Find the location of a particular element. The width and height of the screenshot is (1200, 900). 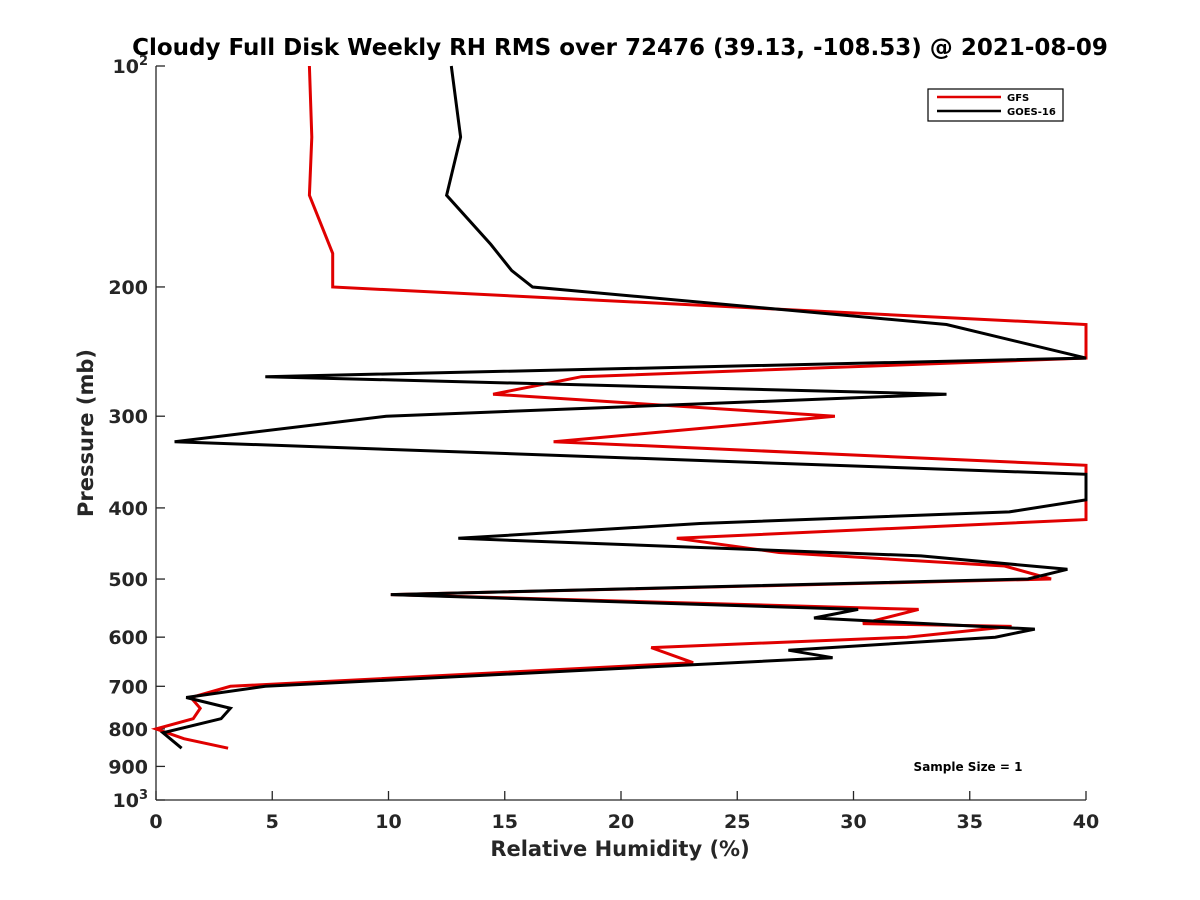

y-tick-label: 400 is located at coordinates (128, 509).